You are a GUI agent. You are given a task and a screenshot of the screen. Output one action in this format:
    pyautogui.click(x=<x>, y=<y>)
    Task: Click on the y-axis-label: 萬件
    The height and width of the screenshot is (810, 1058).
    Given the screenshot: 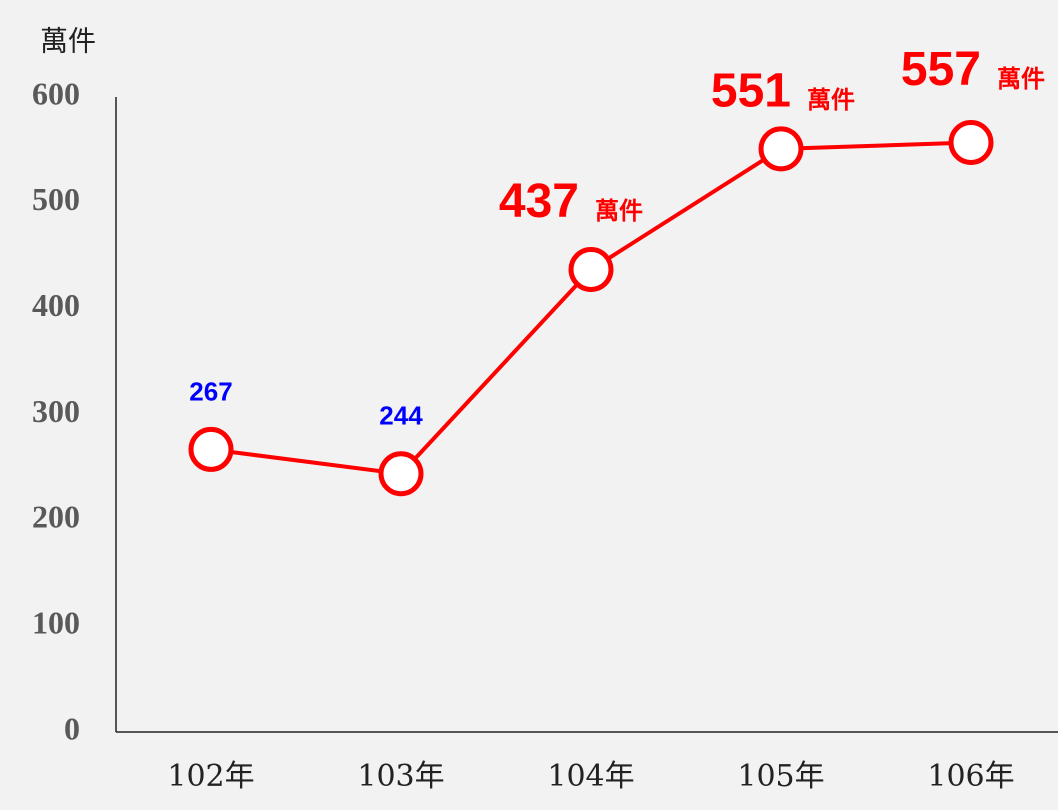 What is the action you would take?
    pyautogui.click(x=68, y=41)
    